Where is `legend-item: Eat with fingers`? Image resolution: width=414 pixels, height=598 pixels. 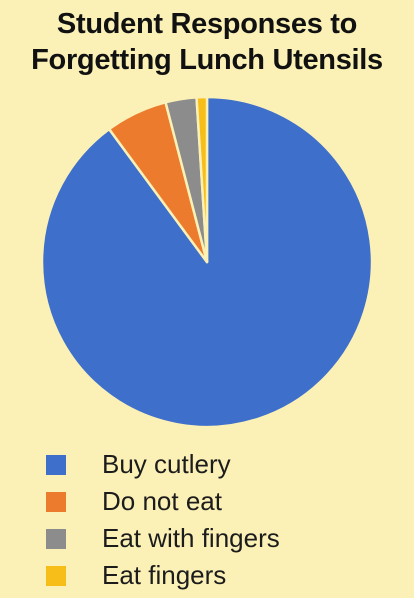
legend-item: Eat with fingers is located at coordinates (163, 538).